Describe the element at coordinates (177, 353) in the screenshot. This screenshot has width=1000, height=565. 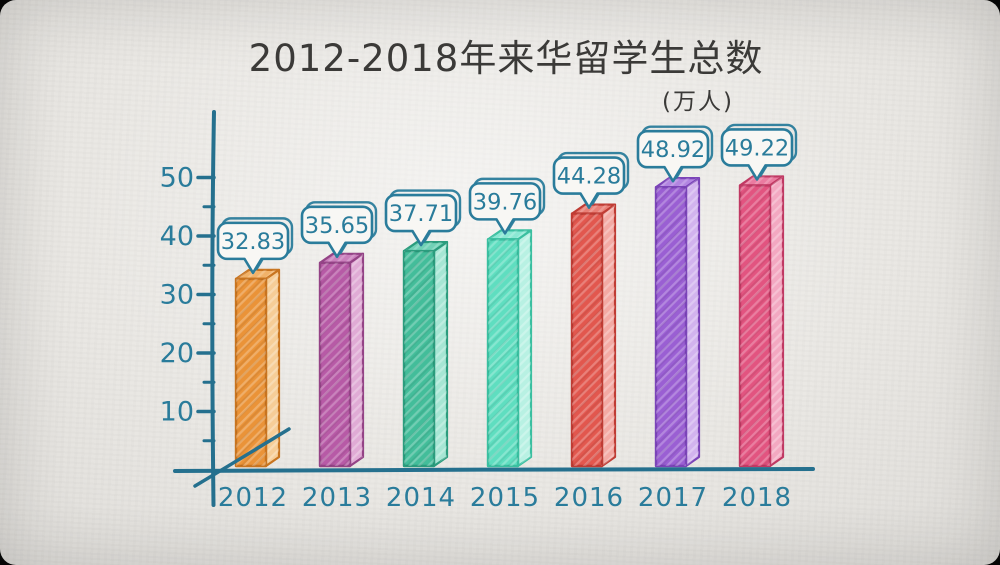
I see `y-tick-label-20: 20` at that location.